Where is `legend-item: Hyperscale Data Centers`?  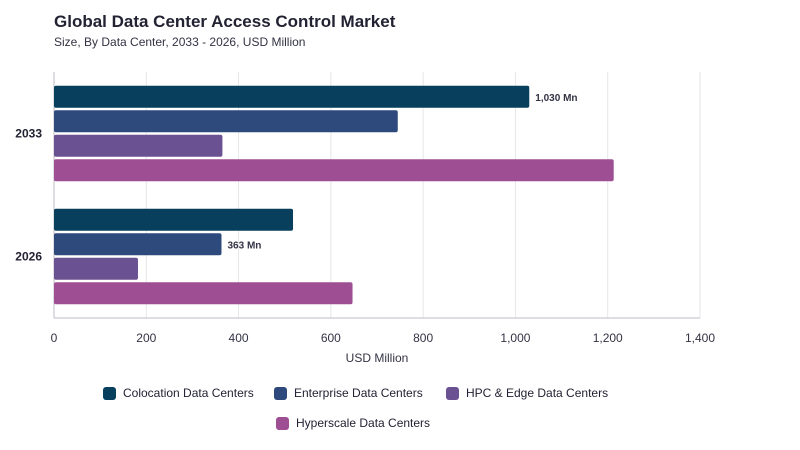 legend-item: Hyperscale Data Centers is located at coordinates (353, 423).